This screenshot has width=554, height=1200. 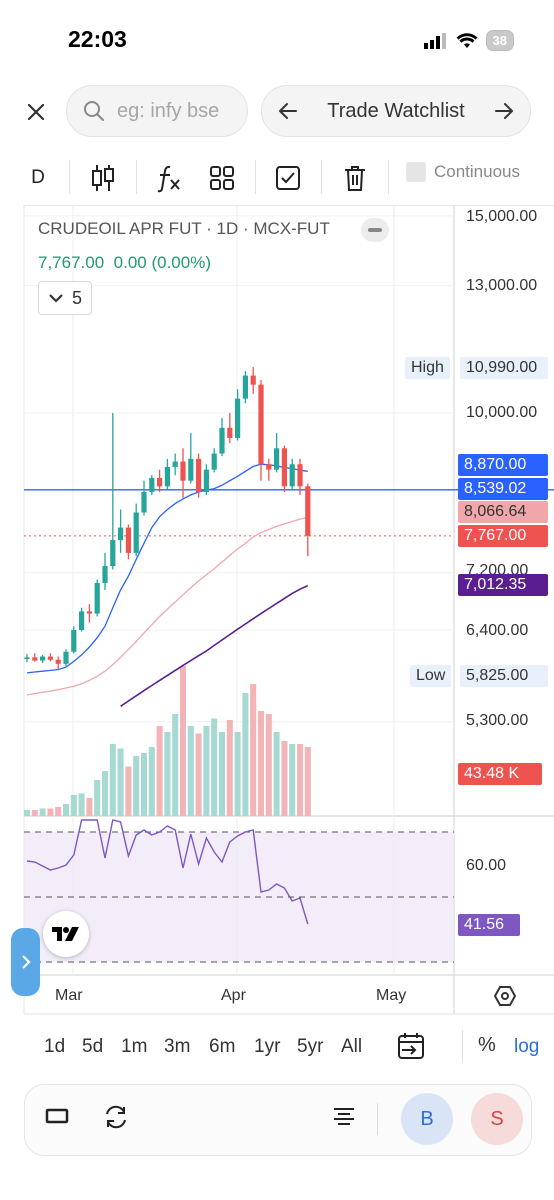 What do you see at coordinates (391, 995) in the screenshot?
I see `time-axis-label: May` at bounding box center [391, 995].